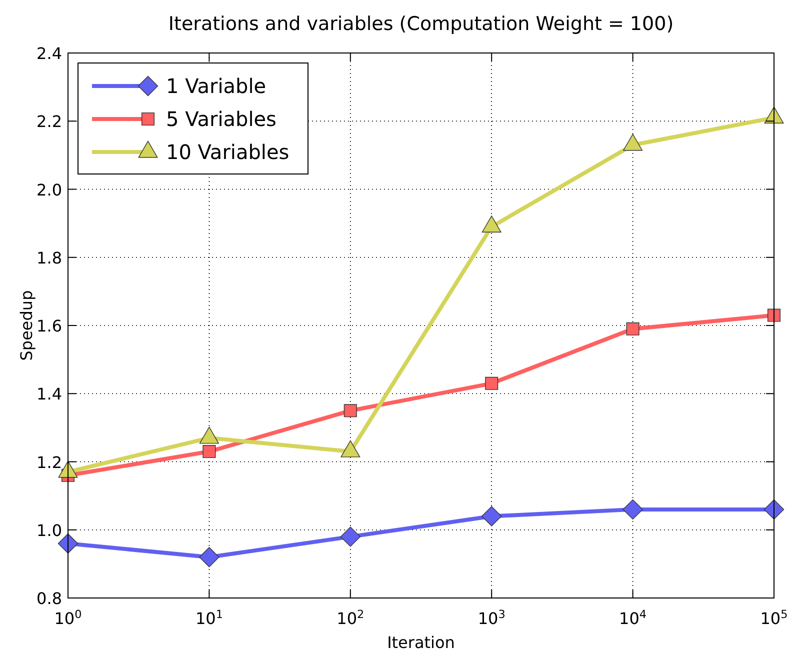 The image size is (804, 672). I want to click on chart-title: Iterations and variables (Computation Weight = 100), so click(421, 24).